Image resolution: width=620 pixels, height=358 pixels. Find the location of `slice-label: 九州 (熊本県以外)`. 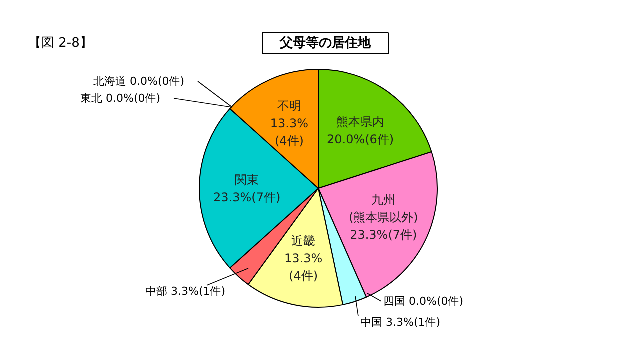

slice-label: 九州 (熊本県以外) is located at coordinates (383, 209).